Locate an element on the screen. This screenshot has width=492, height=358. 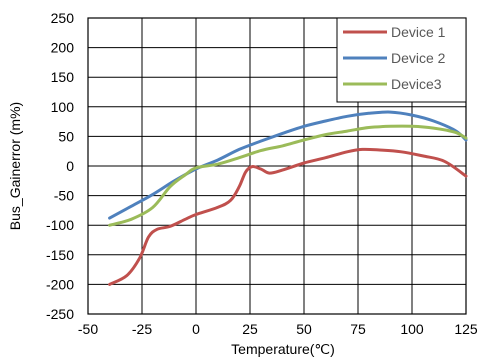
x-tick-label: -25 is located at coordinates (142, 329).